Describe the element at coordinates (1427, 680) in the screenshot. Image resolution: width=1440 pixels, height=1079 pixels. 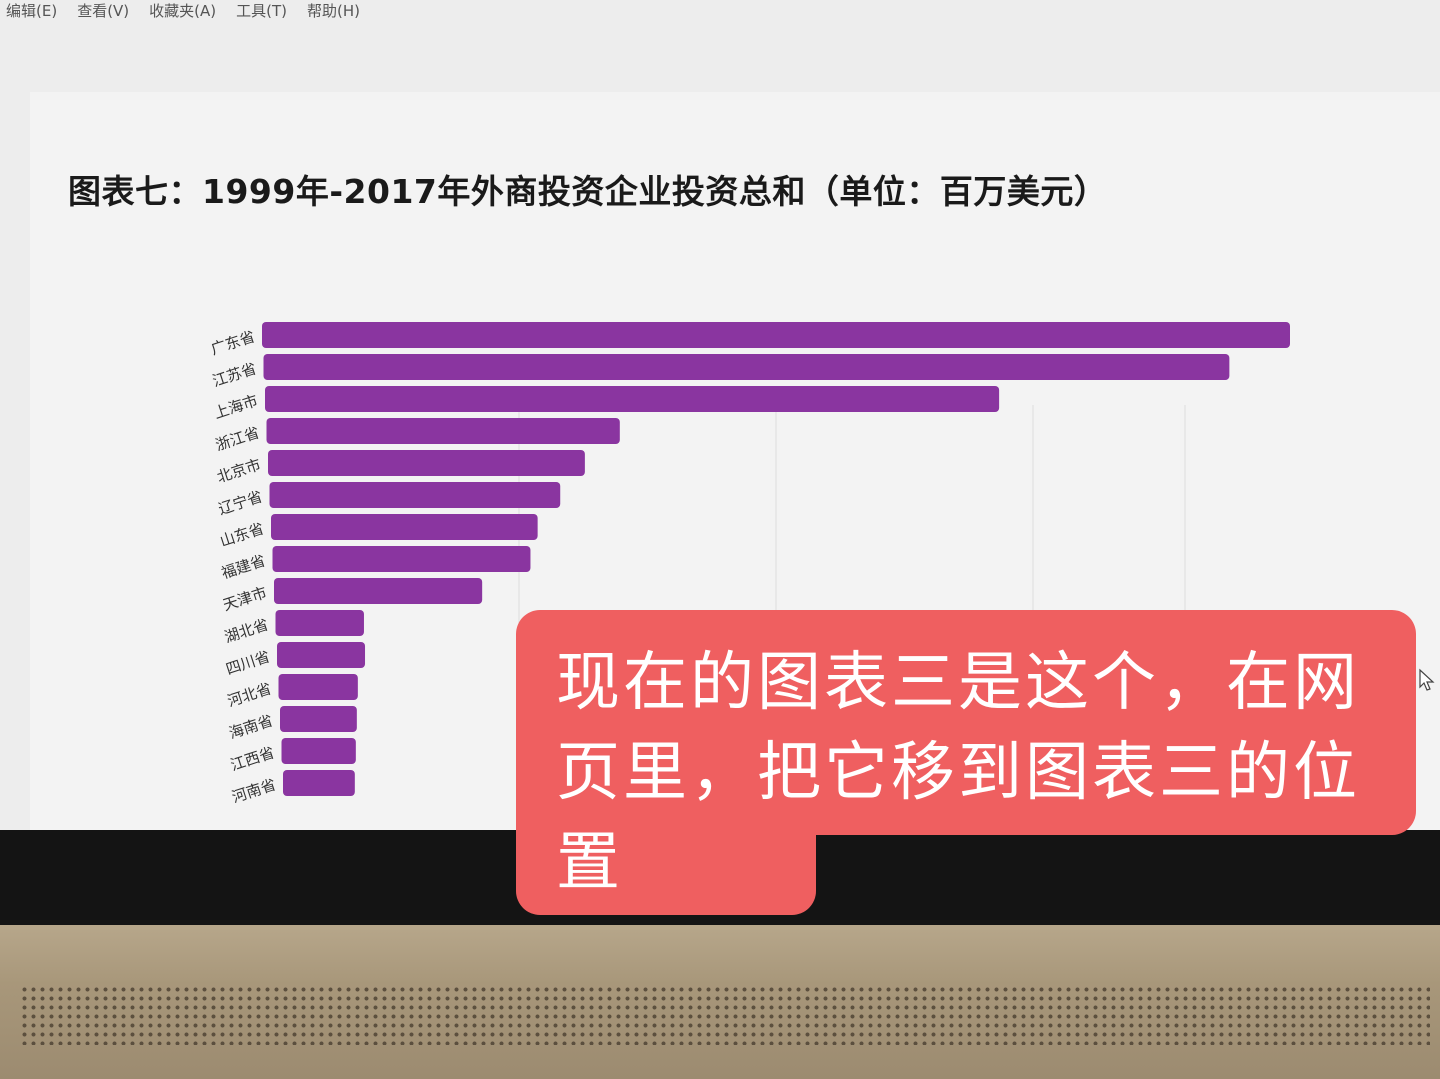
I see `mouse-cursor-icon` at that location.